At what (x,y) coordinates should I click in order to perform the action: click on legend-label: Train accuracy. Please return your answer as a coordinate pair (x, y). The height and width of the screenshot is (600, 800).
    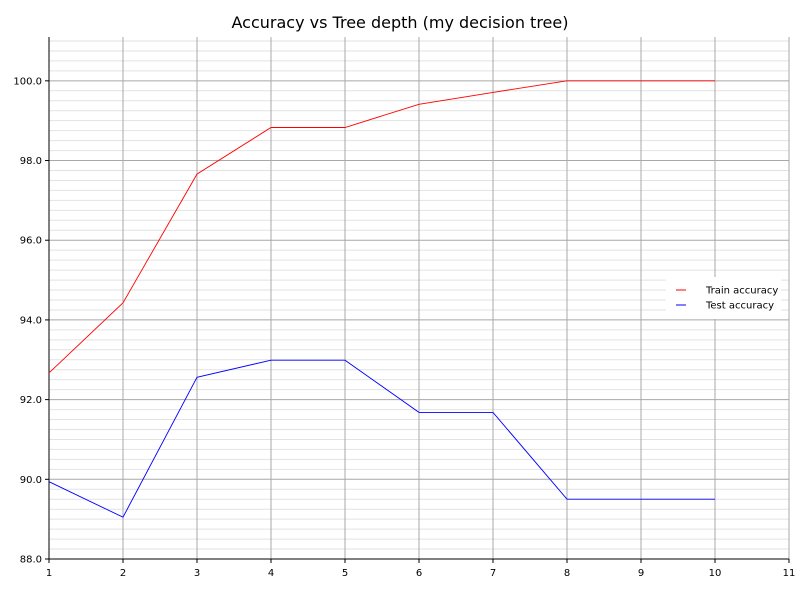
    Looking at the image, I should click on (741, 291).